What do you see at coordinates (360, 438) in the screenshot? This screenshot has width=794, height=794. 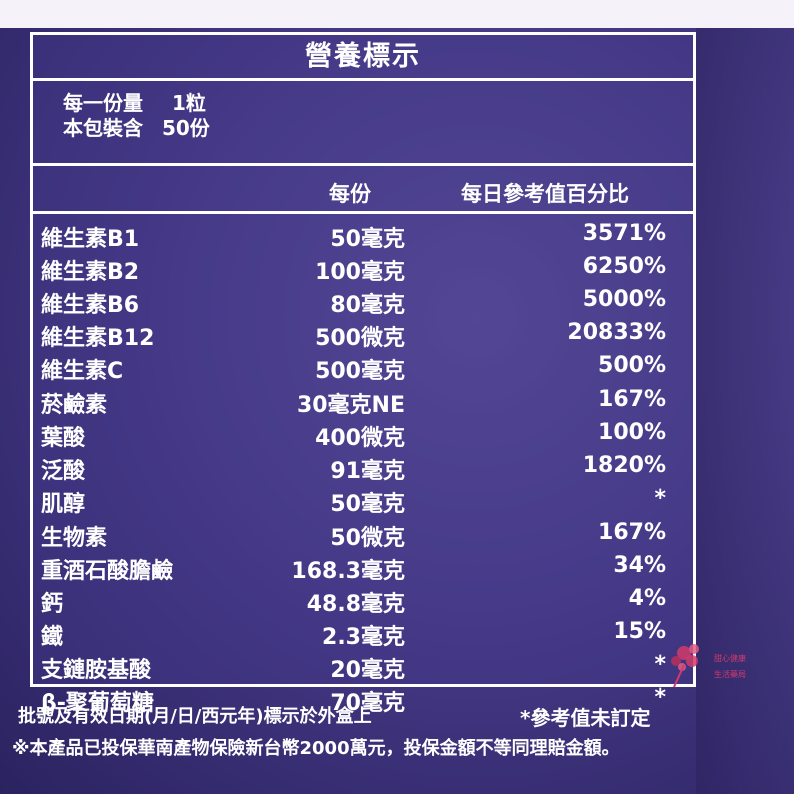 I see `nutrient-amount: 400微克` at bounding box center [360, 438].